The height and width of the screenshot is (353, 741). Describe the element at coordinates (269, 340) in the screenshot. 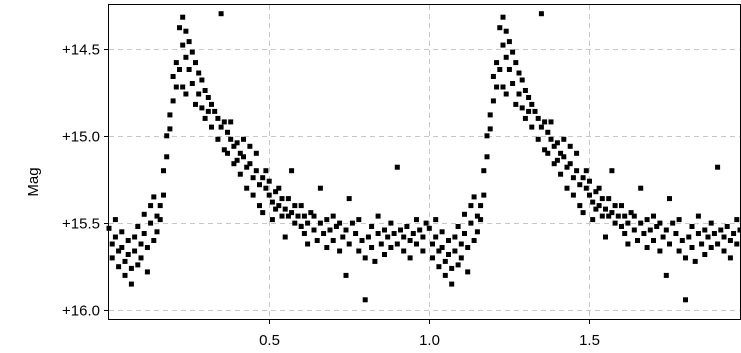

I see `x-tick-label-0: 0.5` at that location.